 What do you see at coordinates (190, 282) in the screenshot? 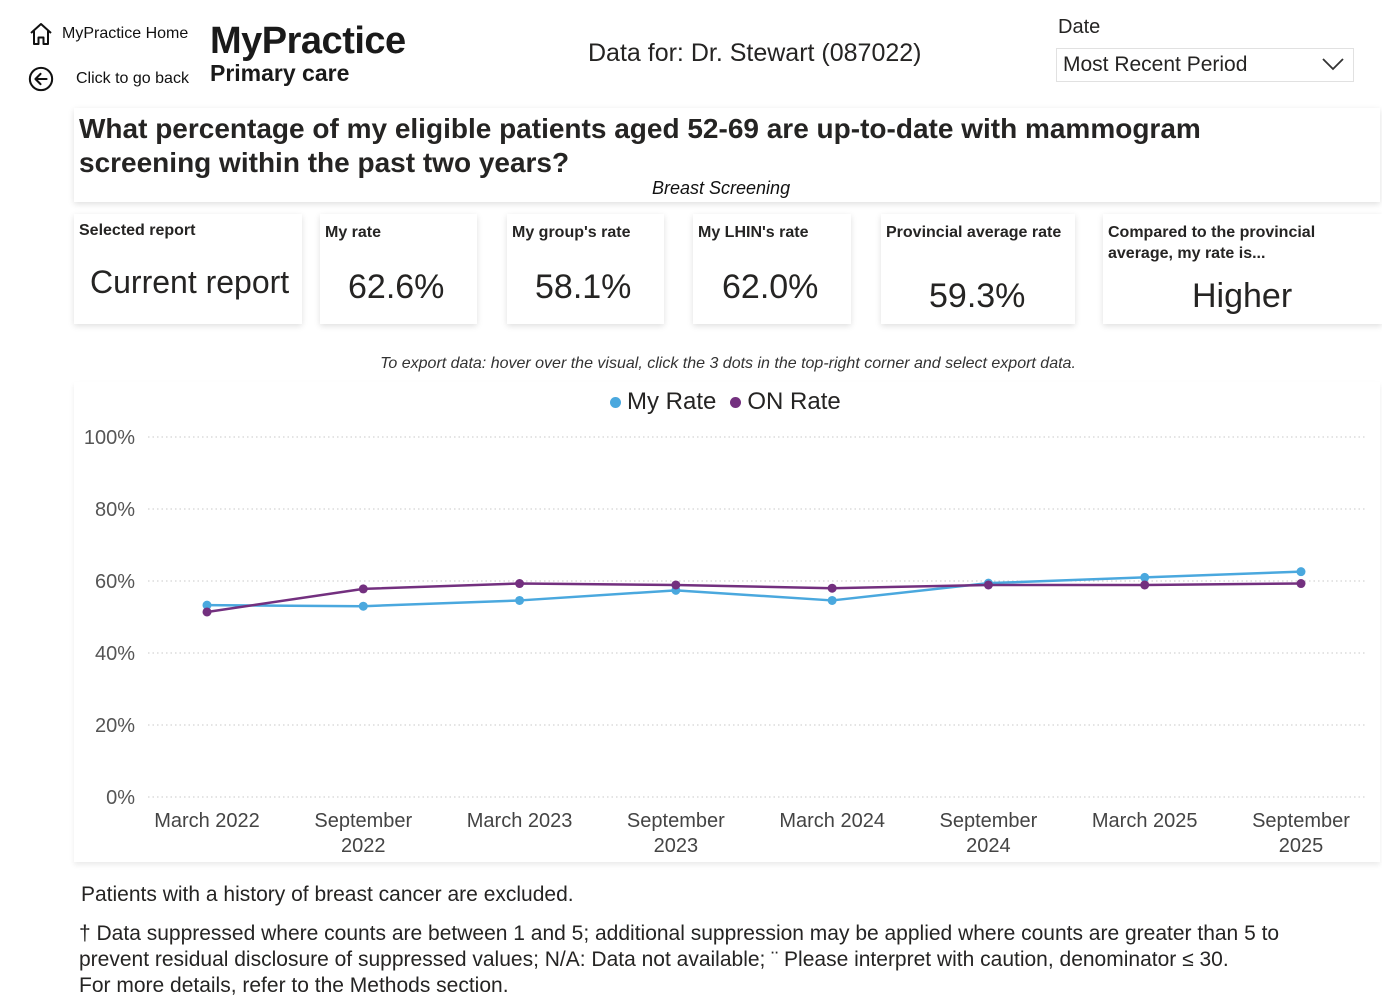
I see `kpi-value: Current report` at bounding box center [190, 282].